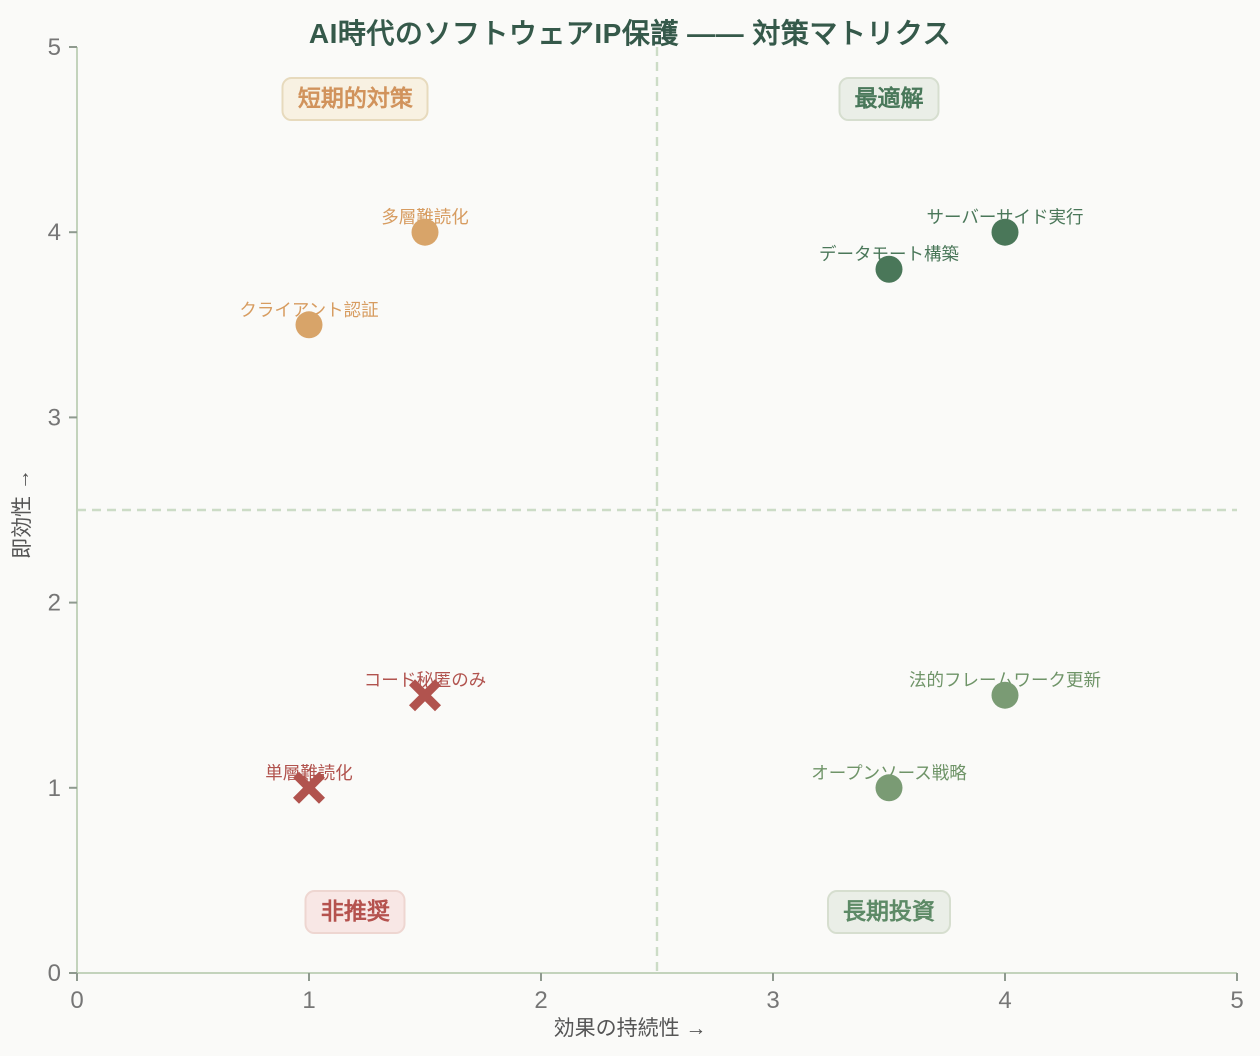 The height and width of the screenshot is (1056, 1260). Describe the element at coordinates (309, 787) in the screenshot. I see `marker-single-layer-obfuscation` at that location.